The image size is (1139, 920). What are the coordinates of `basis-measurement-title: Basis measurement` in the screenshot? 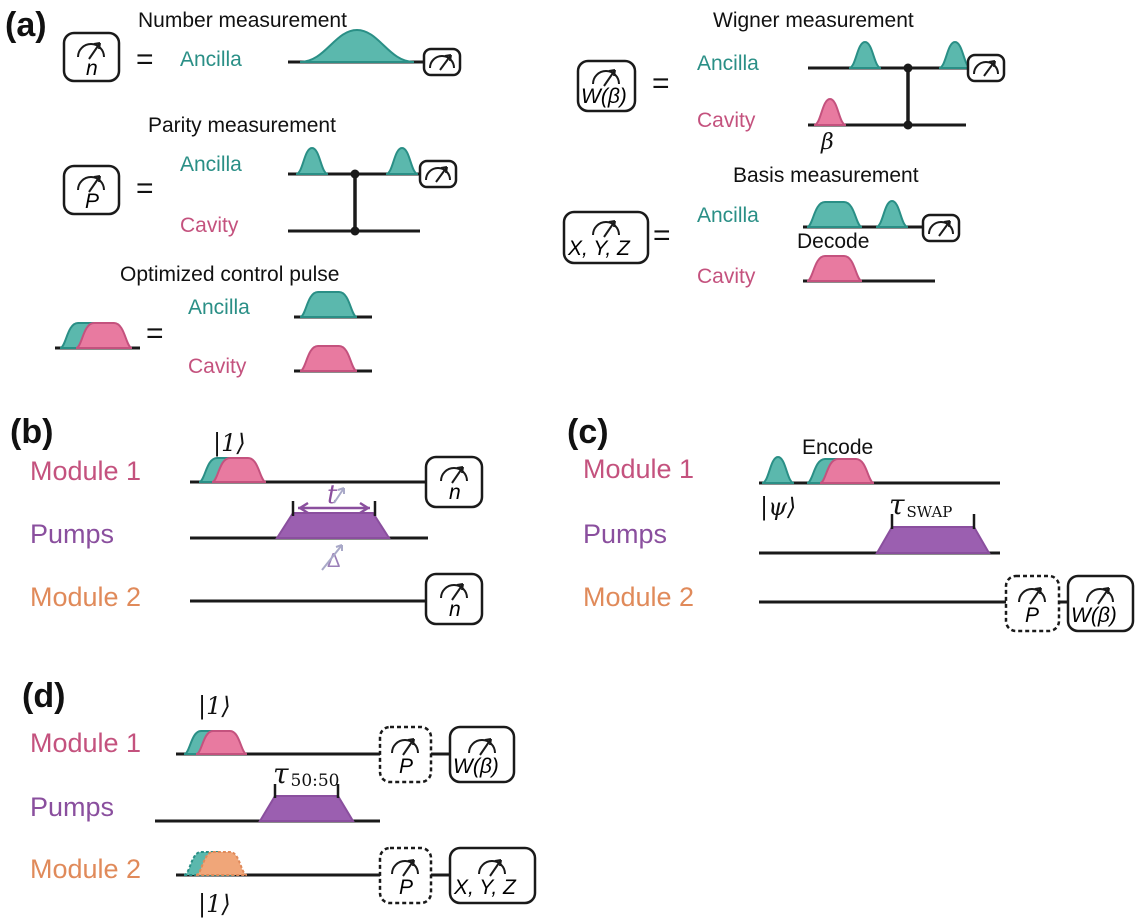 It's located at (826, 175).